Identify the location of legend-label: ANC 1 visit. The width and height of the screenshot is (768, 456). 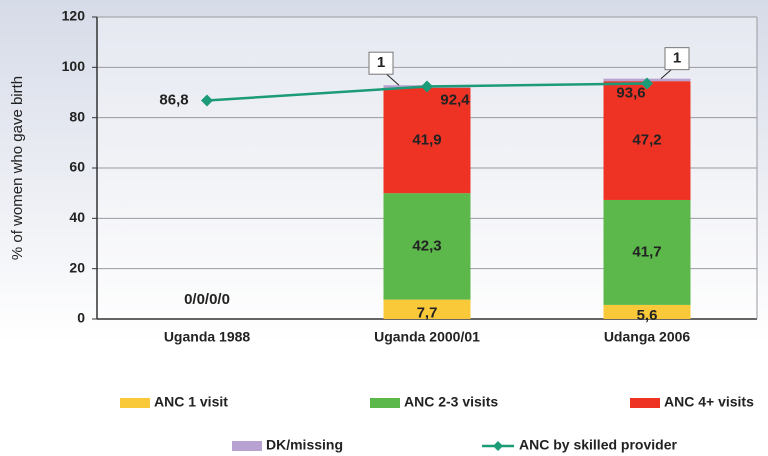
(191, 402).